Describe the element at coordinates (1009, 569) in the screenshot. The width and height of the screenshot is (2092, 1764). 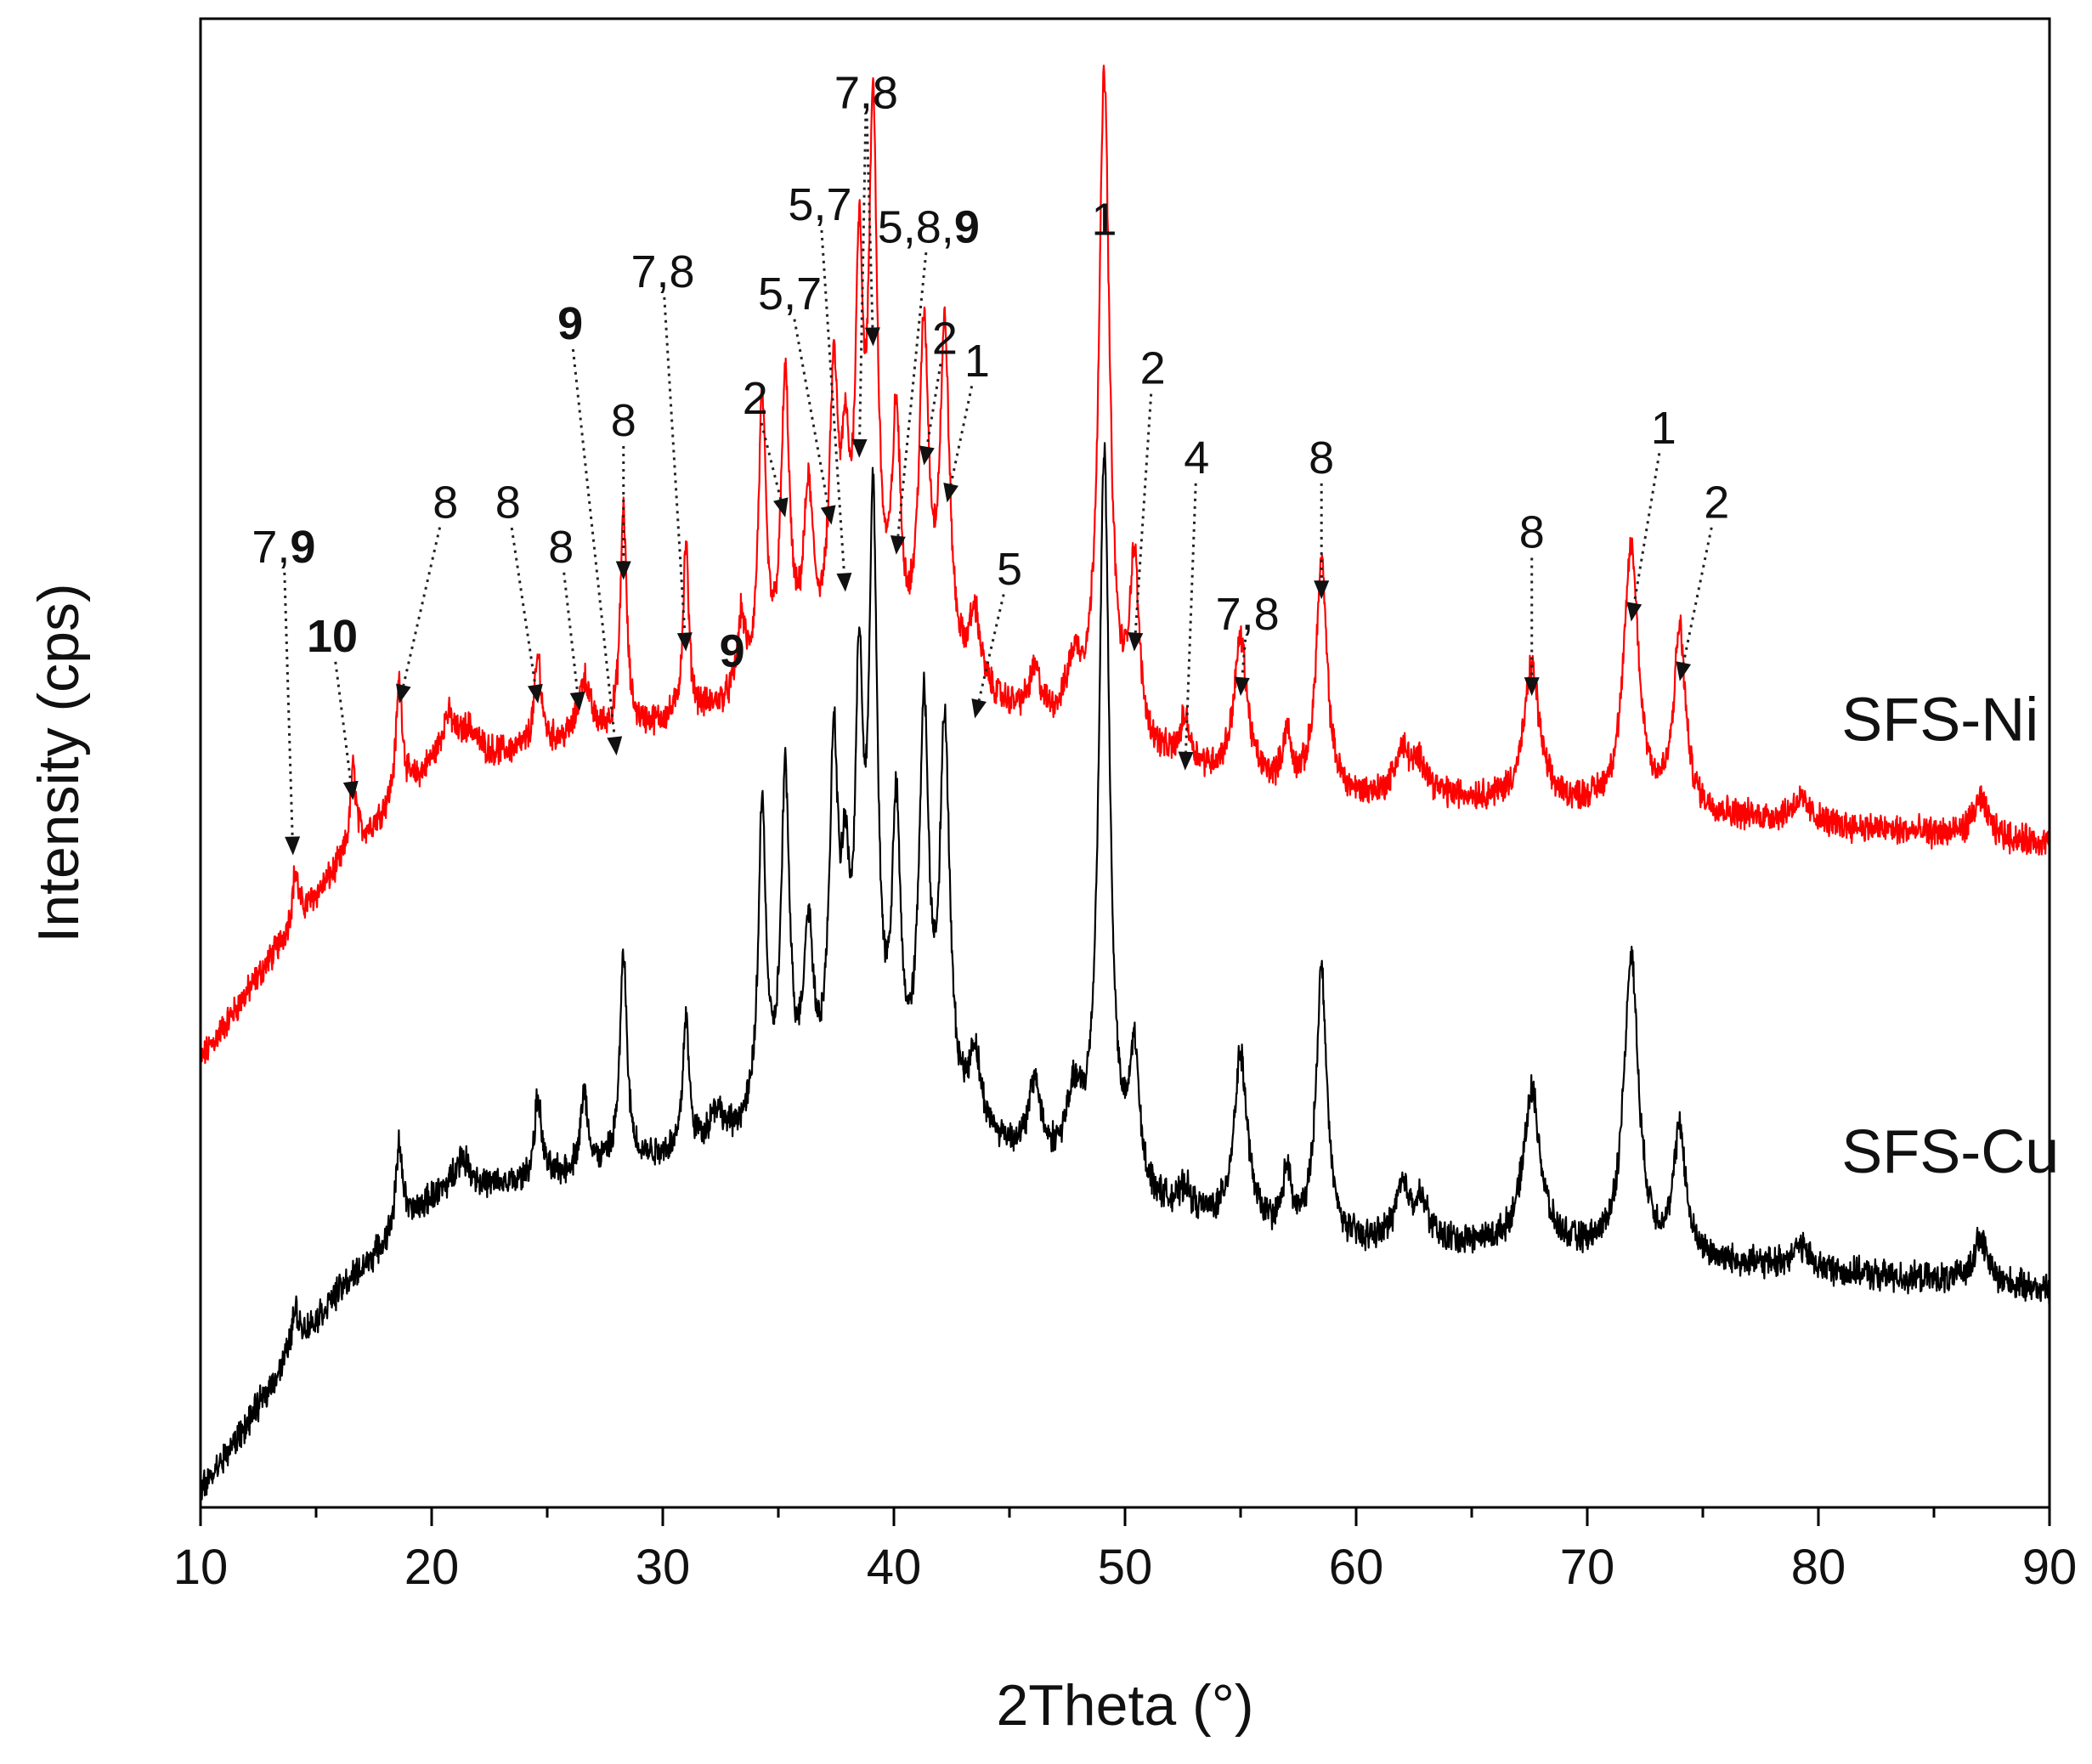
I see `peak-label: 5` at that location.